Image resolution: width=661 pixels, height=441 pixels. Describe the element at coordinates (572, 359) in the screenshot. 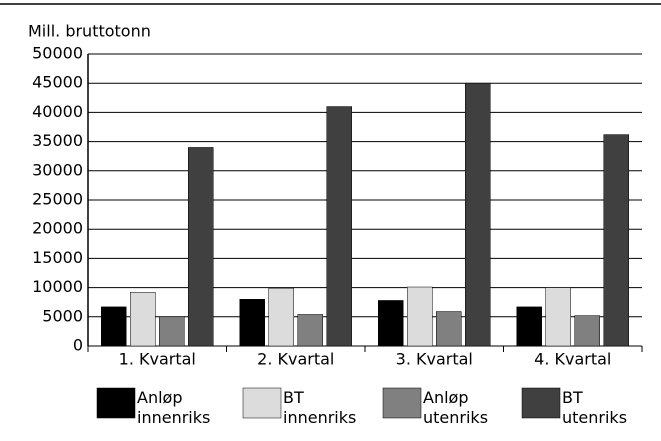

I see `x-tick-label: 4. Kvartal` at that location.